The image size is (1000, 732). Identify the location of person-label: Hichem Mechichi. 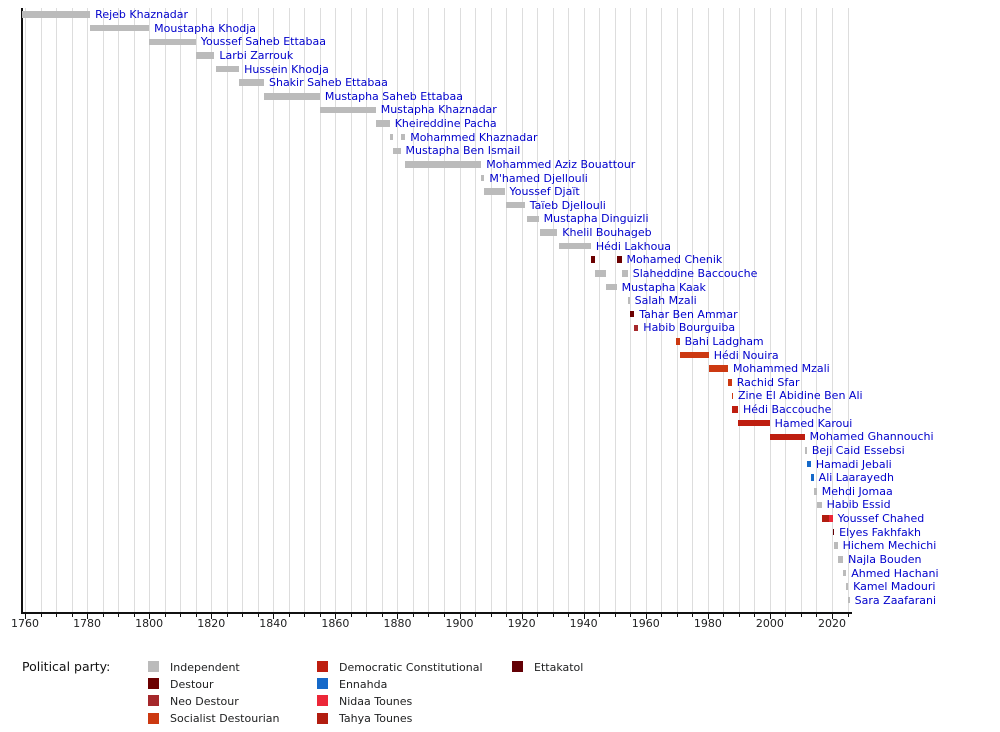
(889, 546).